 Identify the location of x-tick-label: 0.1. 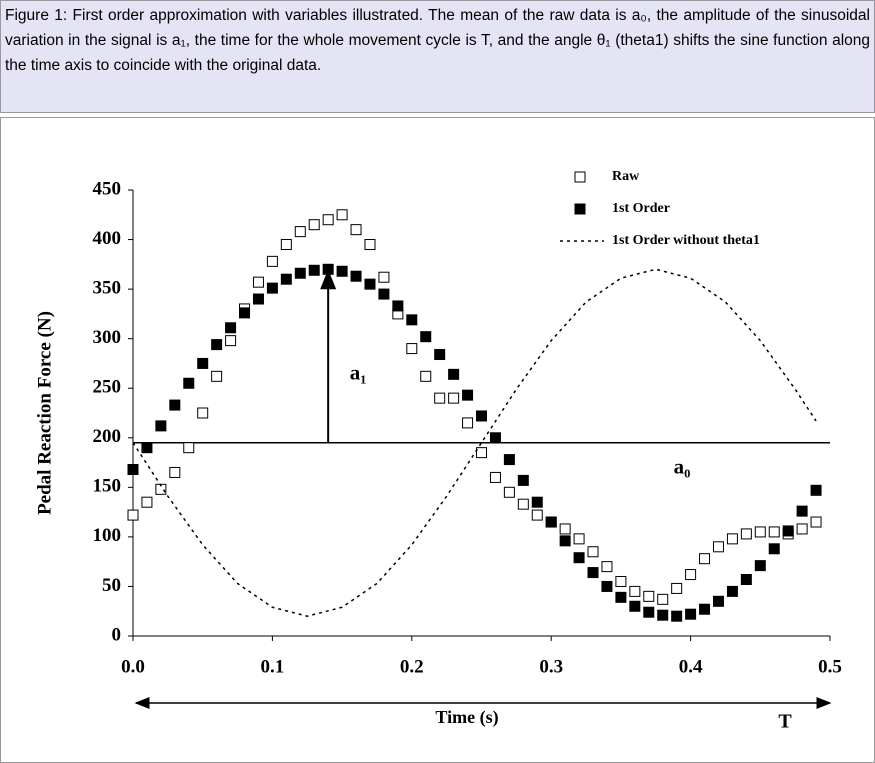
(273, 666).